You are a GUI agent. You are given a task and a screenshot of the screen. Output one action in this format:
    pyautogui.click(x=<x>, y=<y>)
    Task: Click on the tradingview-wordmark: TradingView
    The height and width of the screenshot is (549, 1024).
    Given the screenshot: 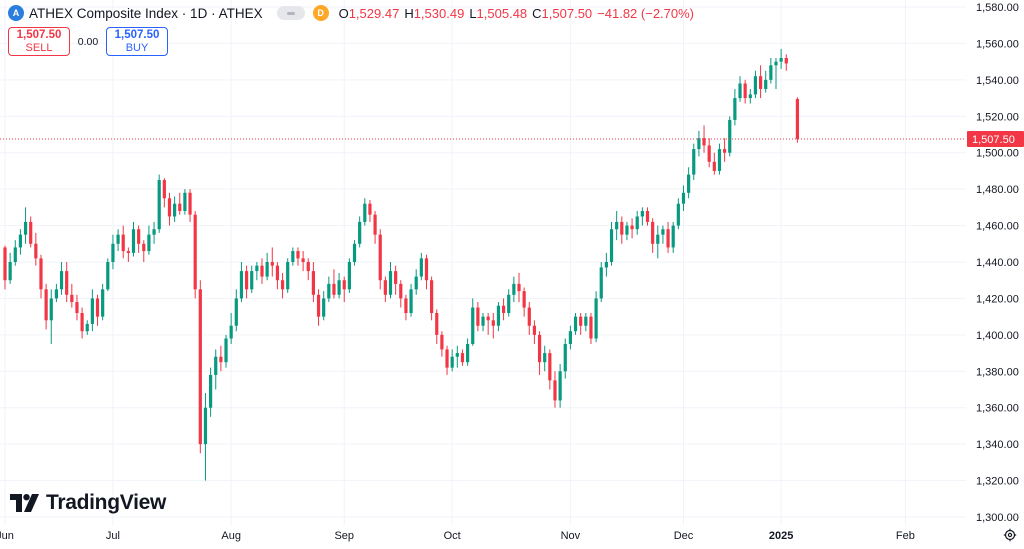 What is the action you would take?
    pyautogui.click(x=106, y=502)
    